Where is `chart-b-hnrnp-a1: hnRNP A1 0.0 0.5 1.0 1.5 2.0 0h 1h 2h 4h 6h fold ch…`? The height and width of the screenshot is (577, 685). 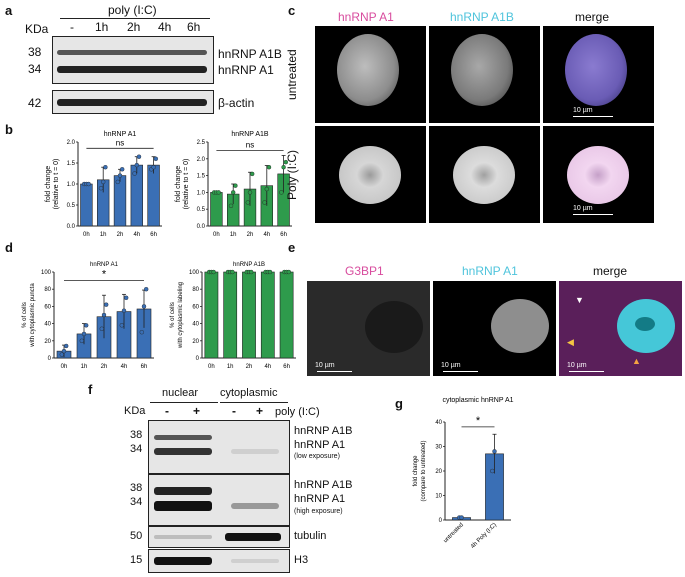 chart-b-hnrnp-a1: hnRNP A1 0.0 0.5 1.0 1.5 2.0 0h 1h 2h 4h 6h fold ch… is located at coordinates (103, 184).